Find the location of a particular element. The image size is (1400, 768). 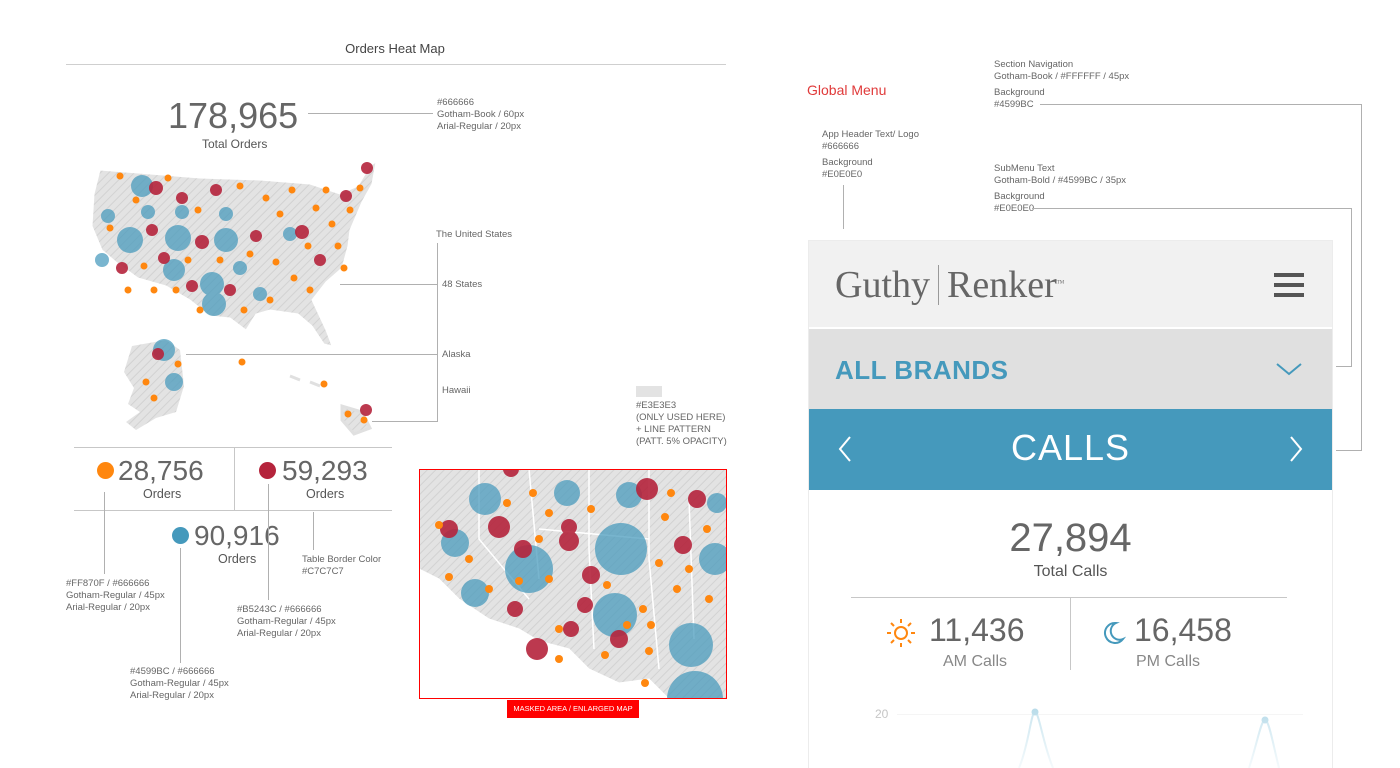

total-orders-label: Total Orders is located at coordinates (235, 144).